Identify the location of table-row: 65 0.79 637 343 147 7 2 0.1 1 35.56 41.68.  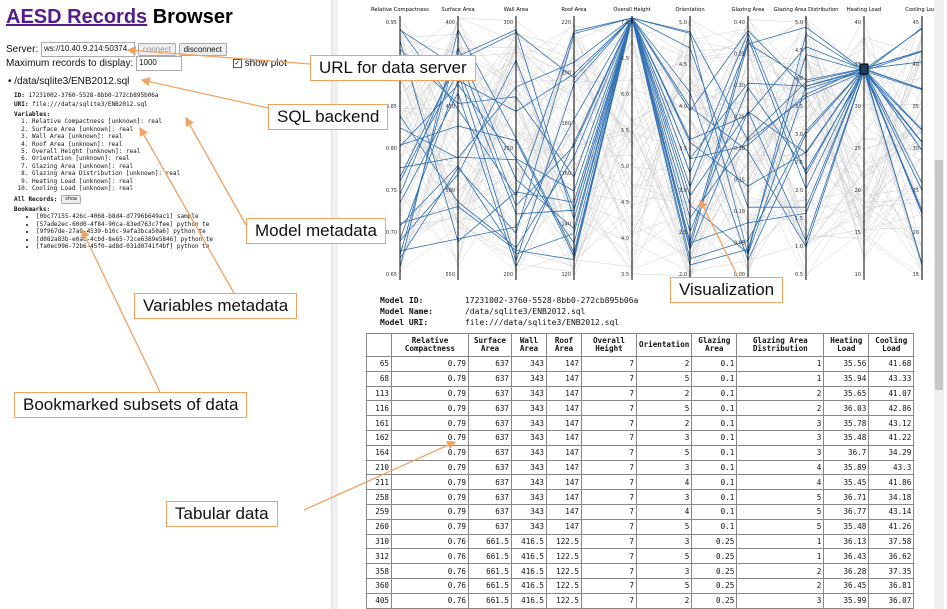
(640, 364).